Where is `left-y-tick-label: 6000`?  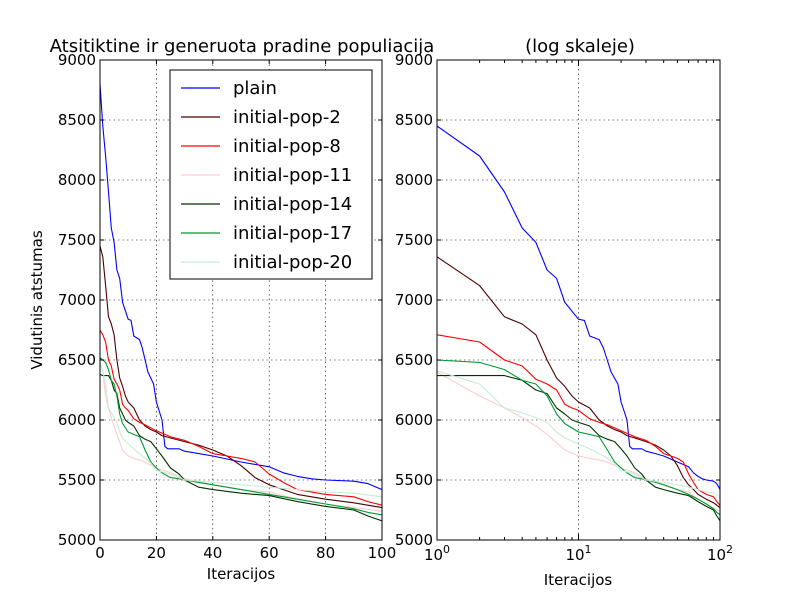
left-y-tick-label: 6000 is located at coordinates (77, 420).